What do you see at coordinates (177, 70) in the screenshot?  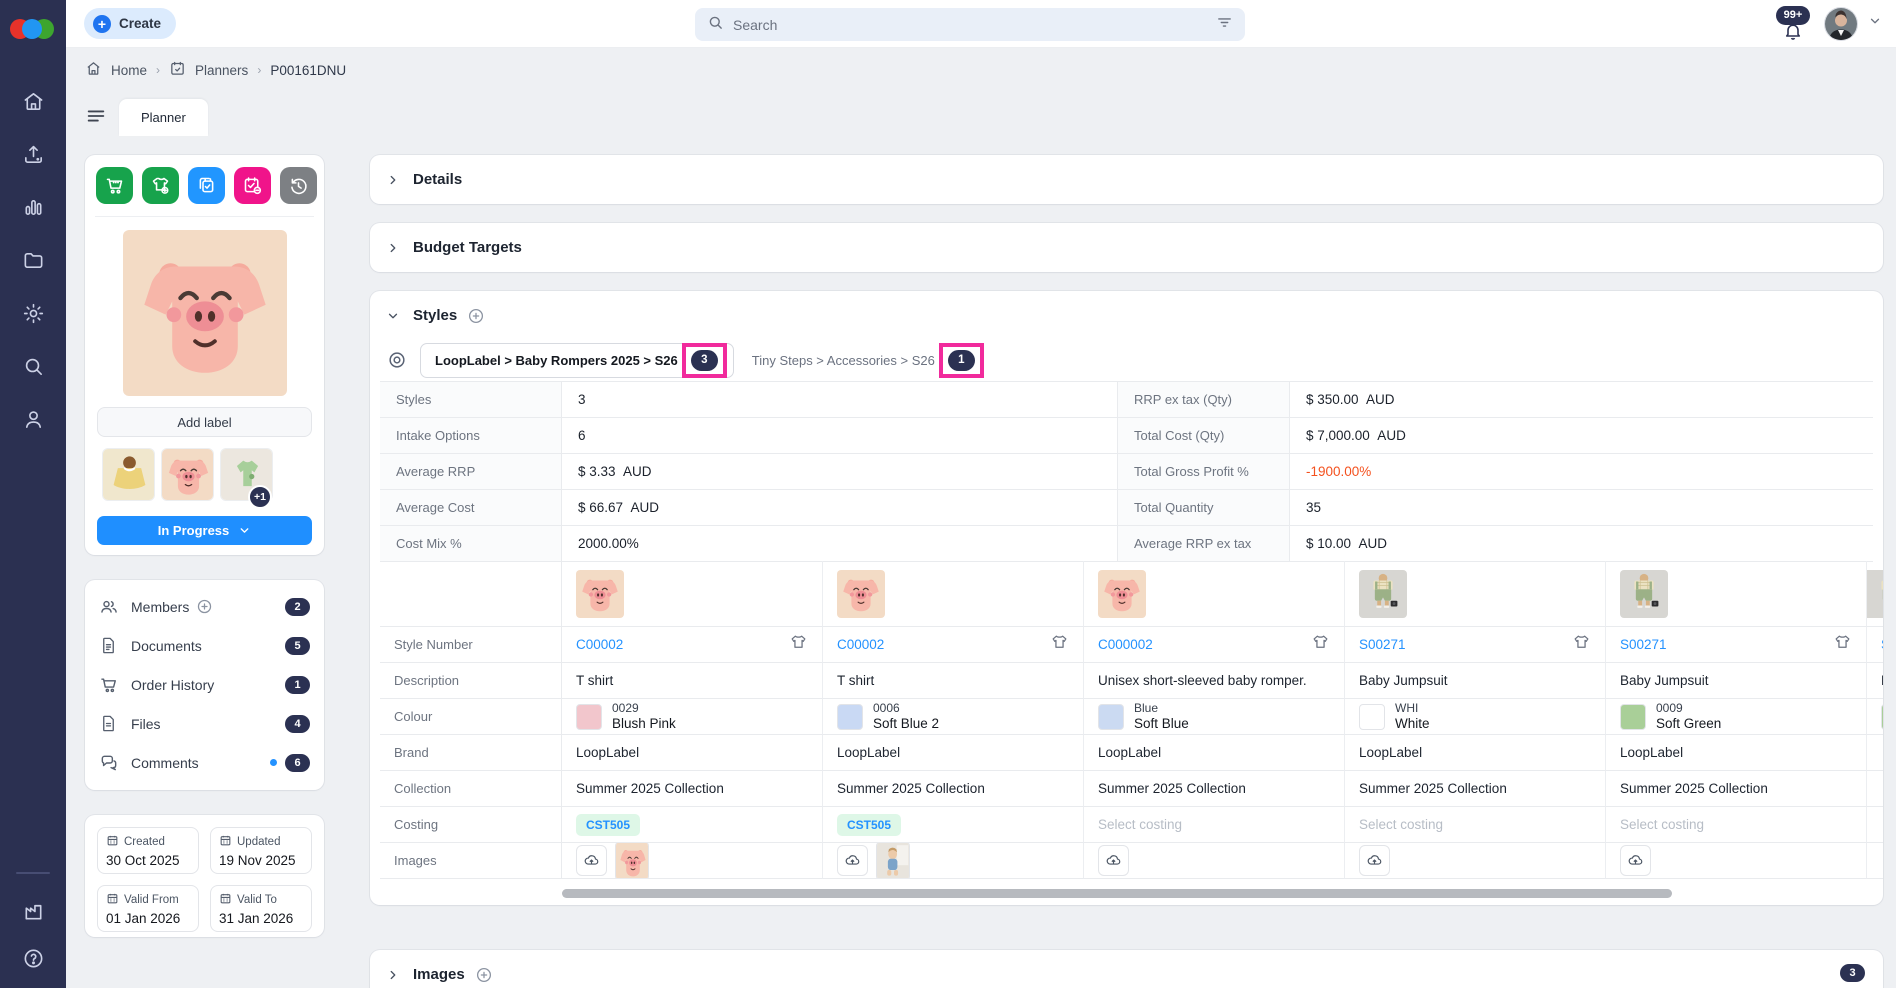 I see `breadcrumb-planners-icon` at bounding box center [177, 70].